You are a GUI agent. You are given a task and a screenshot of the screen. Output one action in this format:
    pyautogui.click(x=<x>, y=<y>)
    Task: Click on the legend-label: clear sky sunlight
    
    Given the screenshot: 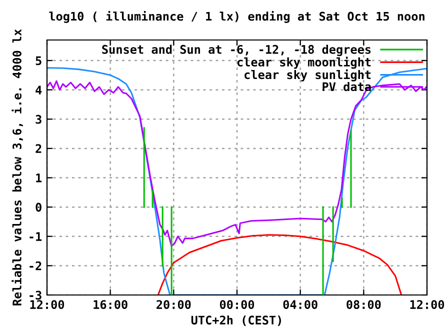 What is the action you would take?
    pyautogui.click(x=307, y=75)
    